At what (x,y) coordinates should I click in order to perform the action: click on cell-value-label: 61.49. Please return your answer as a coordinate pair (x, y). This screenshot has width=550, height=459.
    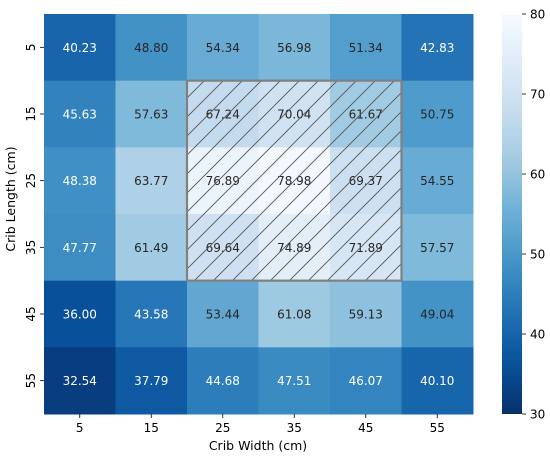
    Looking at the image, I should click on (151, 248).